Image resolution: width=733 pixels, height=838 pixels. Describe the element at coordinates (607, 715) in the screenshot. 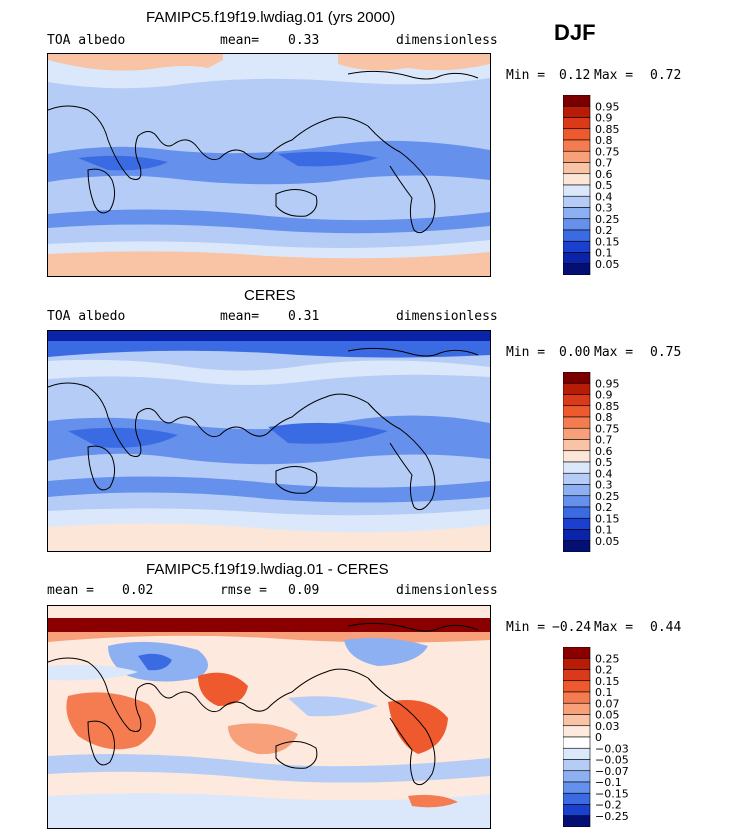

I see `panel3-colorbar-tick-label: 0.05` at that location.